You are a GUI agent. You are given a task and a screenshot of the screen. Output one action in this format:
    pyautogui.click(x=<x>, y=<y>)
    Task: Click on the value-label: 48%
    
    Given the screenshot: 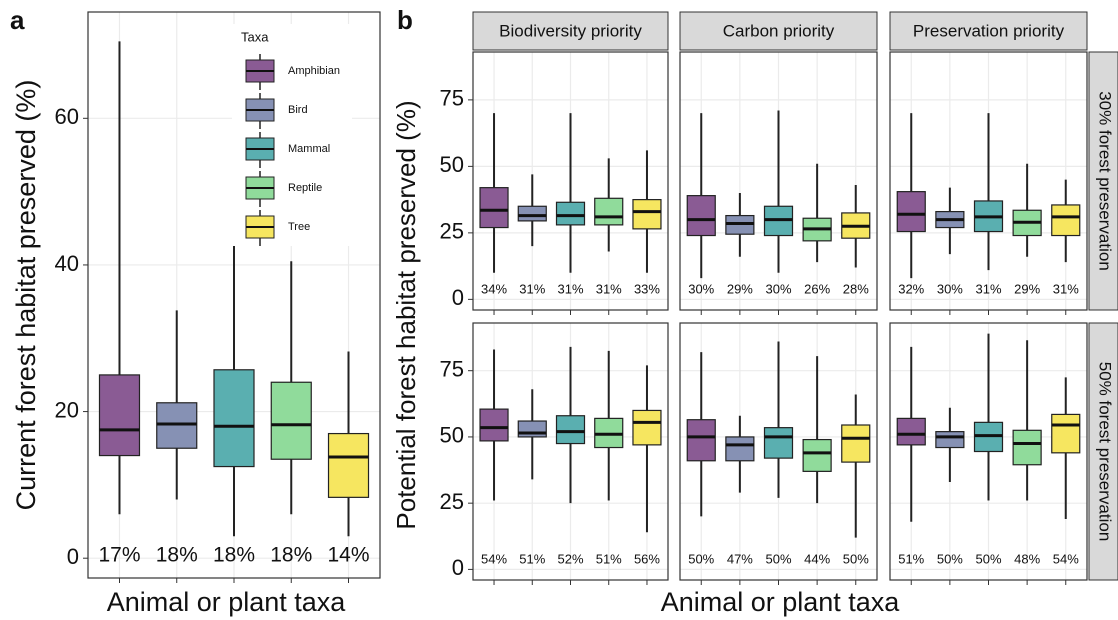 What is the action you would take?
    pyautogui.click(x=1027, y=558)
    